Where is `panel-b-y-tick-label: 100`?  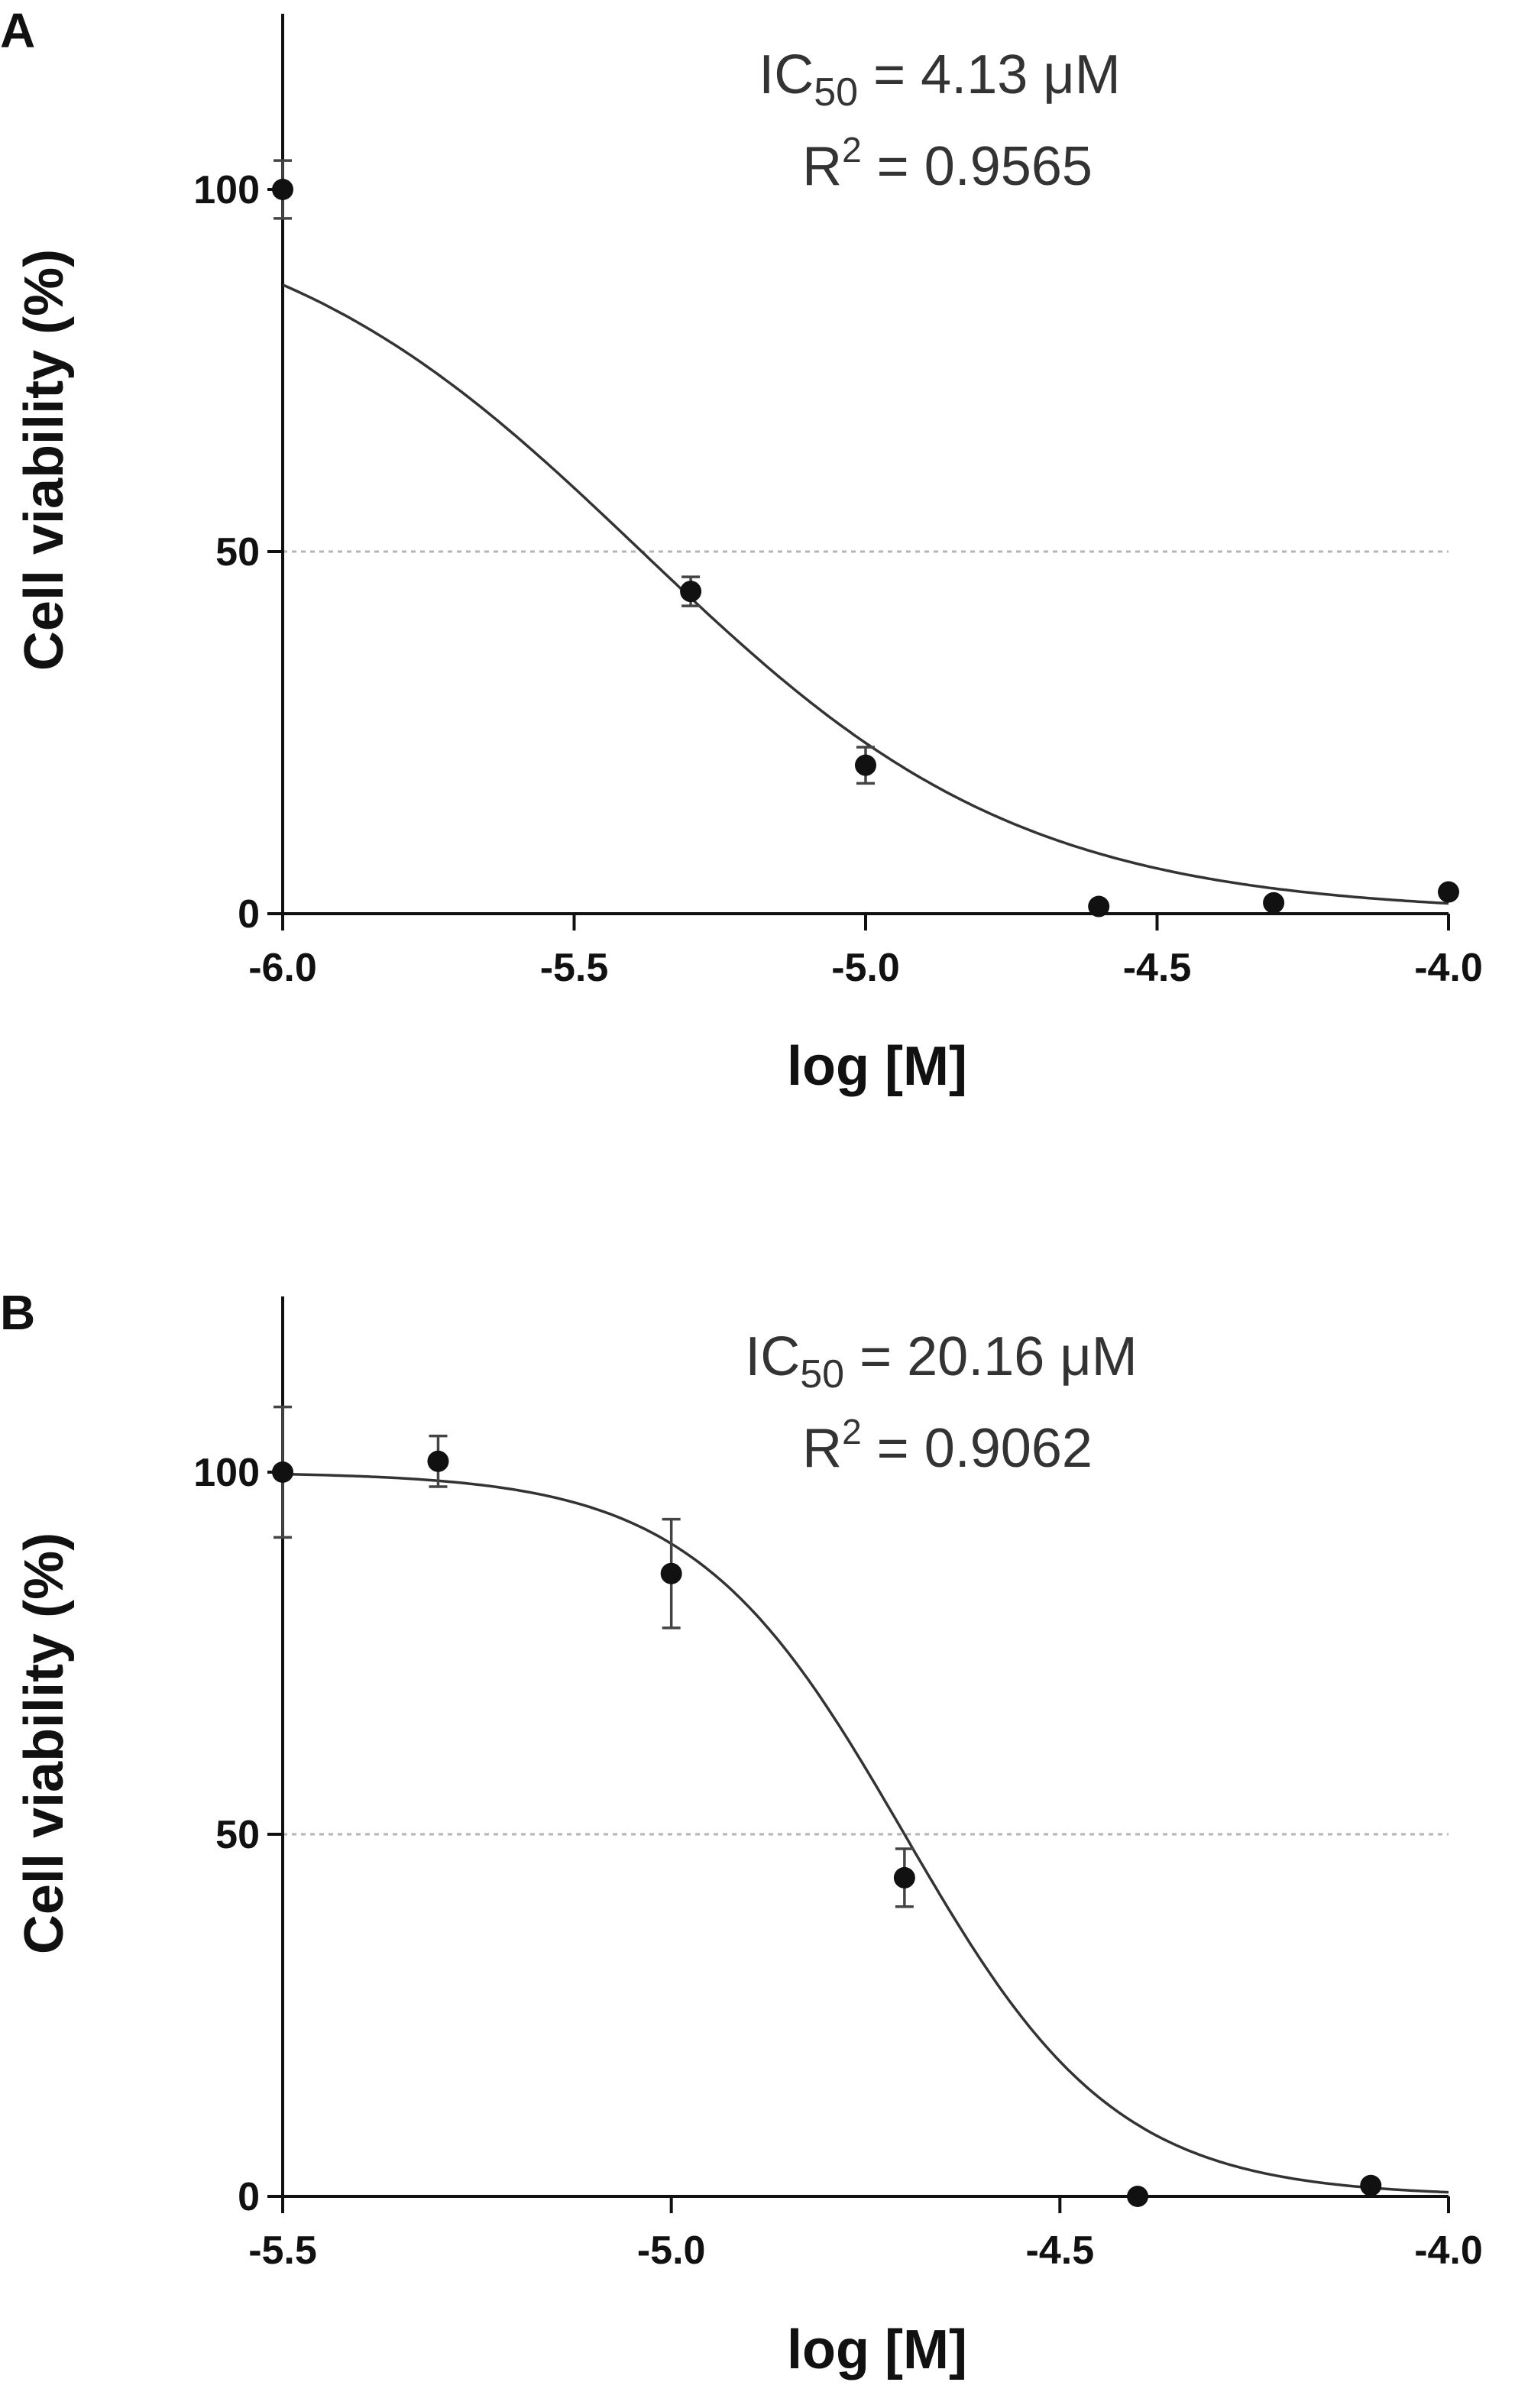 panel-b-y-tick-label: 100 is located at coordinates (227, 1473).